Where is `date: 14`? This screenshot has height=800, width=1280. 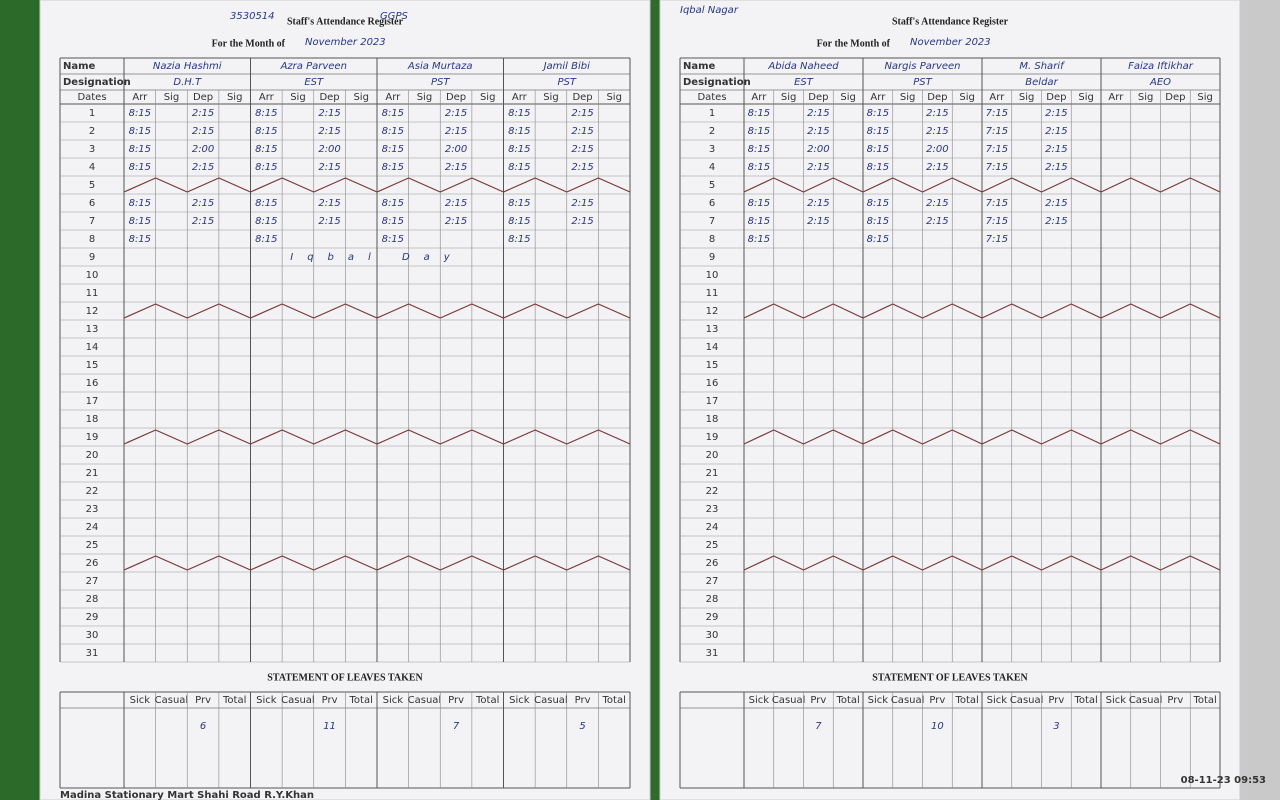 date: 14 is located at coordinates (92, 347).